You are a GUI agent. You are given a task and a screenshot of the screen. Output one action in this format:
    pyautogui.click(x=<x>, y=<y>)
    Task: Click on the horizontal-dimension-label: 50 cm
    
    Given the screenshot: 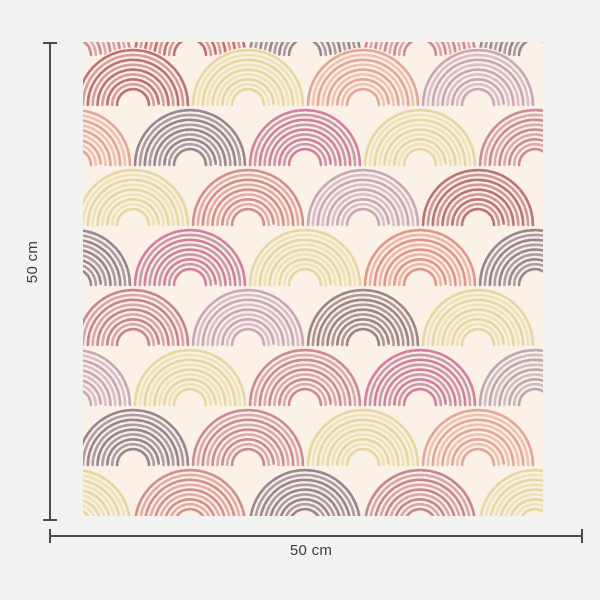 What is the action you would take?
    pyautogui.click(x=311, y=550)
    